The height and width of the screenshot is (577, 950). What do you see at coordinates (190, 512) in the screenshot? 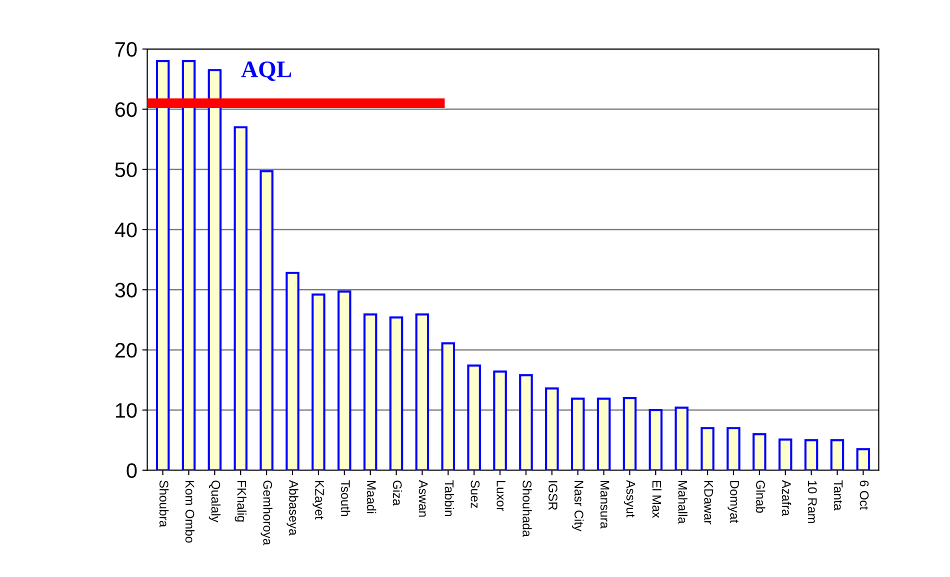
I see `x-tick-label: Kom Ombo` at bounding box center [190, 512].